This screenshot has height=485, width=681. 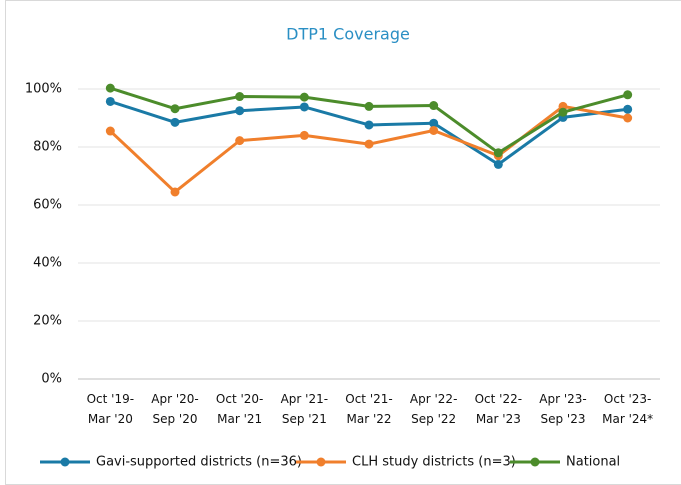 I want to click on x-tick-label: Apr '21-Sep '21, so click(x=304, y=409).